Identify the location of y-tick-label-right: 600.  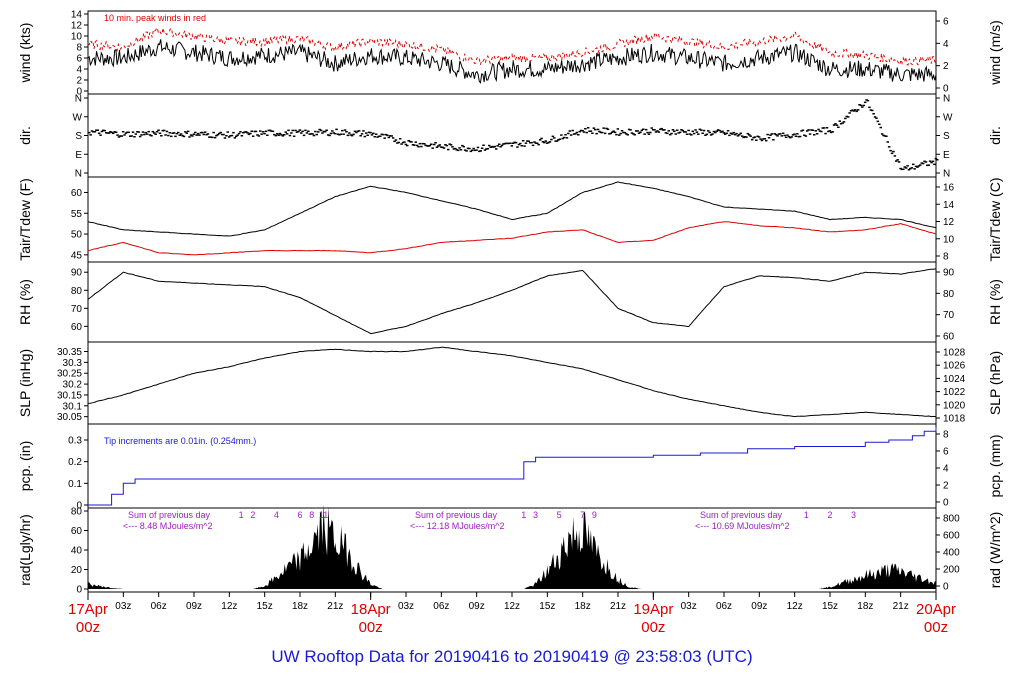
(951, 536).